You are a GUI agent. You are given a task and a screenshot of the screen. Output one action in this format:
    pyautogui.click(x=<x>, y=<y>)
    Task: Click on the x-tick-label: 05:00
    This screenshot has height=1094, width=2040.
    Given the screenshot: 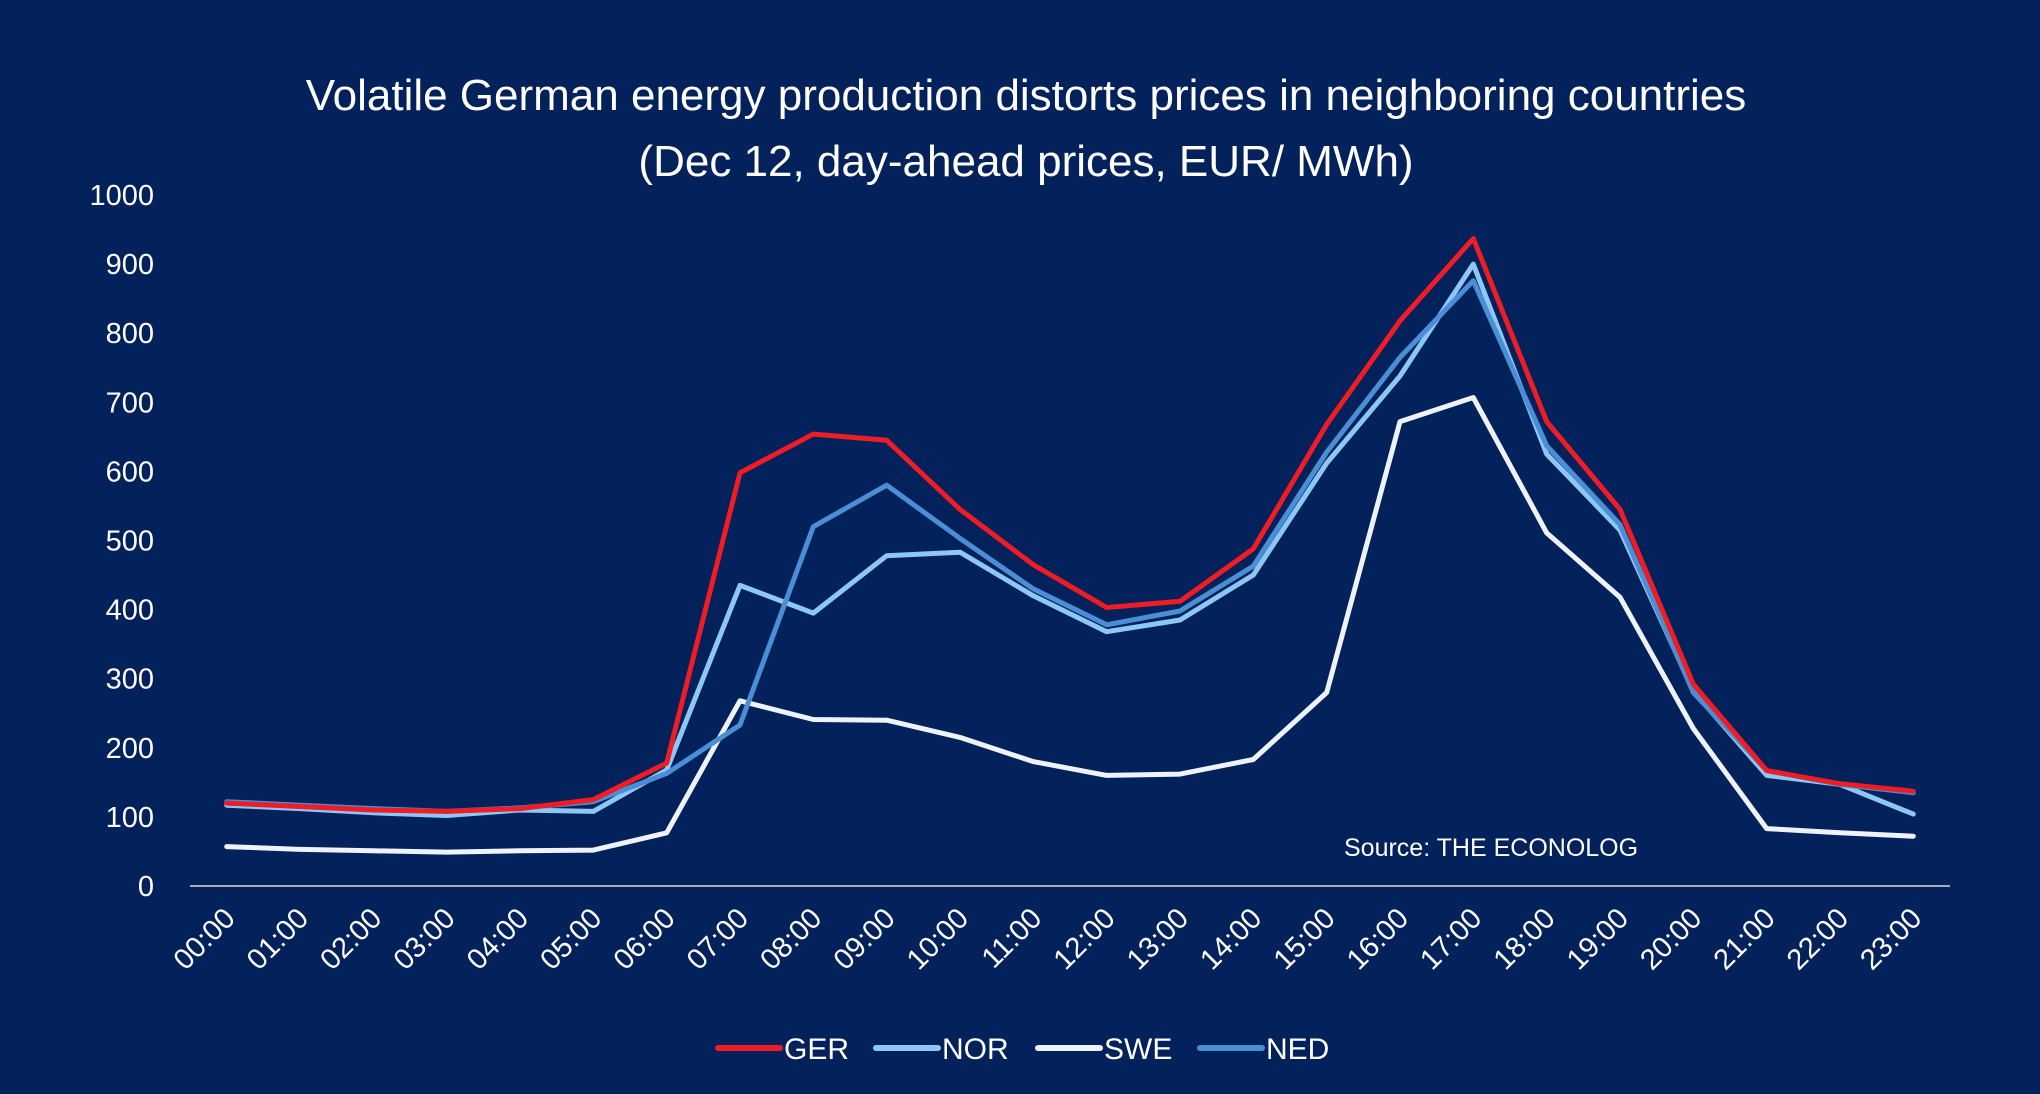 What is the action you would take?
    pyautogui.click(x=571, y=939)
    